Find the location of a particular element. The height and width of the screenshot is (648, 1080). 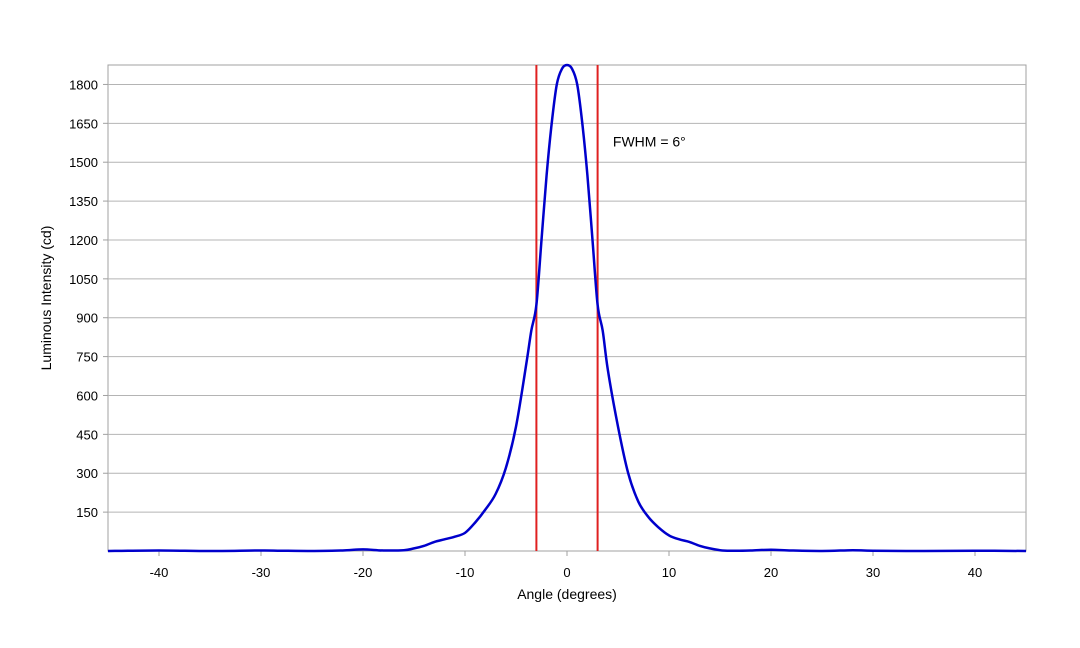

y-tick-label: 750 is located at coordinates (87, 357).